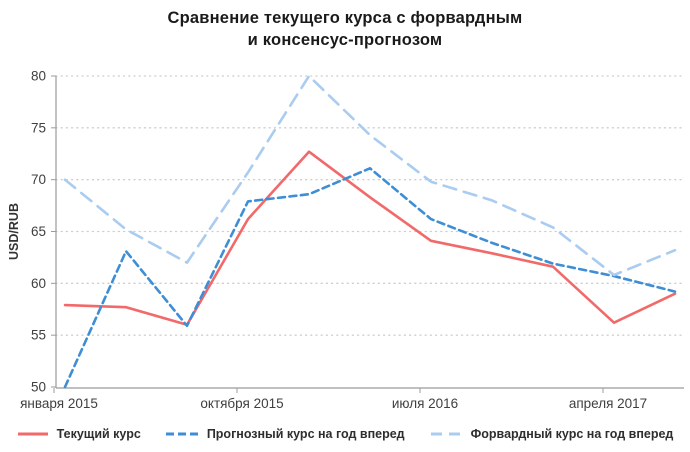 The width and height of the screenshot is (690, 452). I want to click on current-line-swatch, so click(32, 434).